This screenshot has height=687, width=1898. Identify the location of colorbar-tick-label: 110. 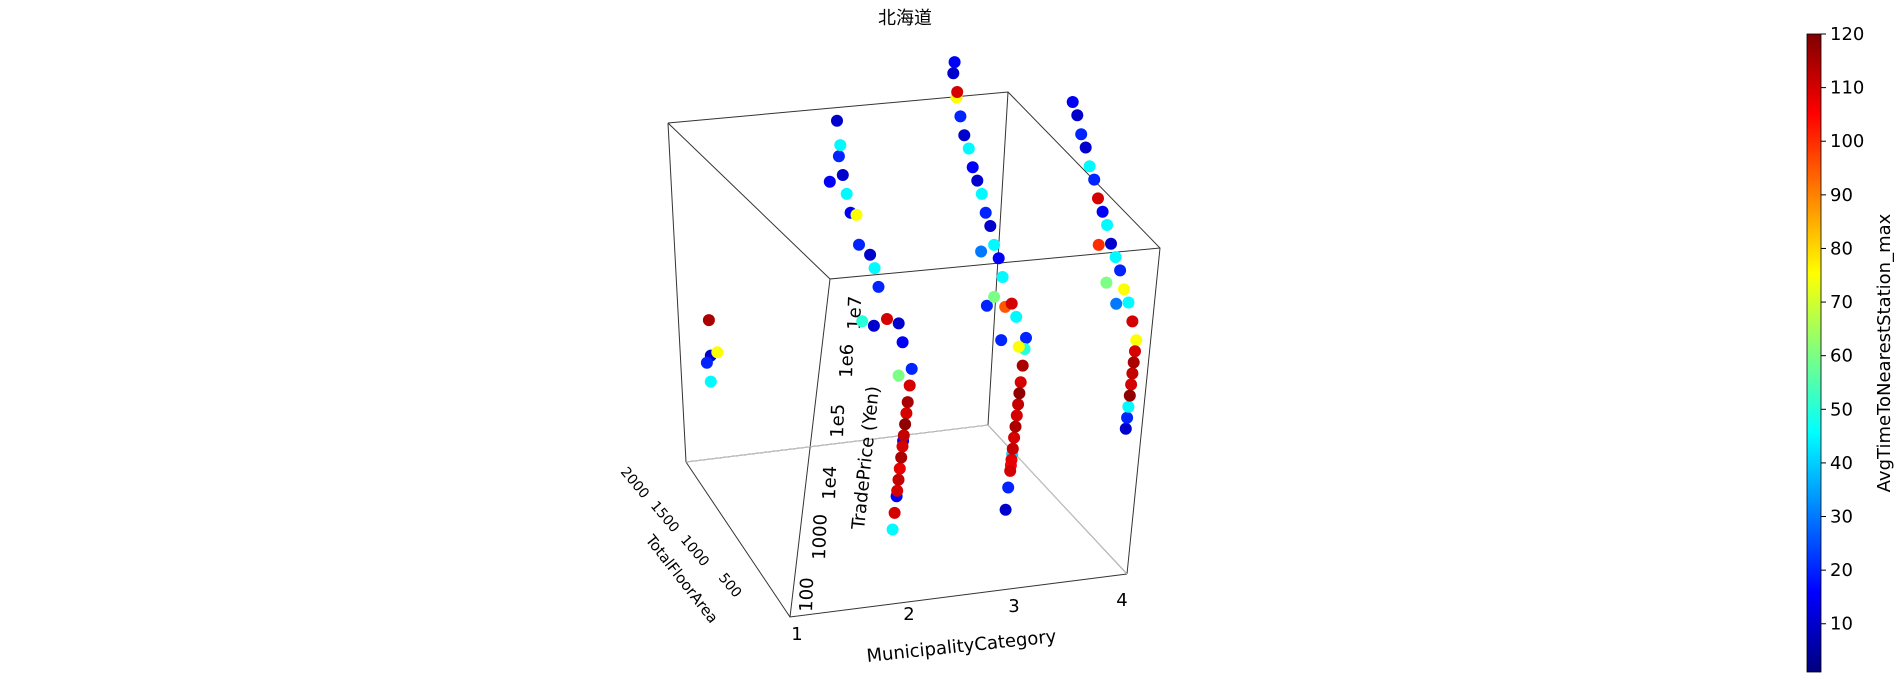
(1847, 88).